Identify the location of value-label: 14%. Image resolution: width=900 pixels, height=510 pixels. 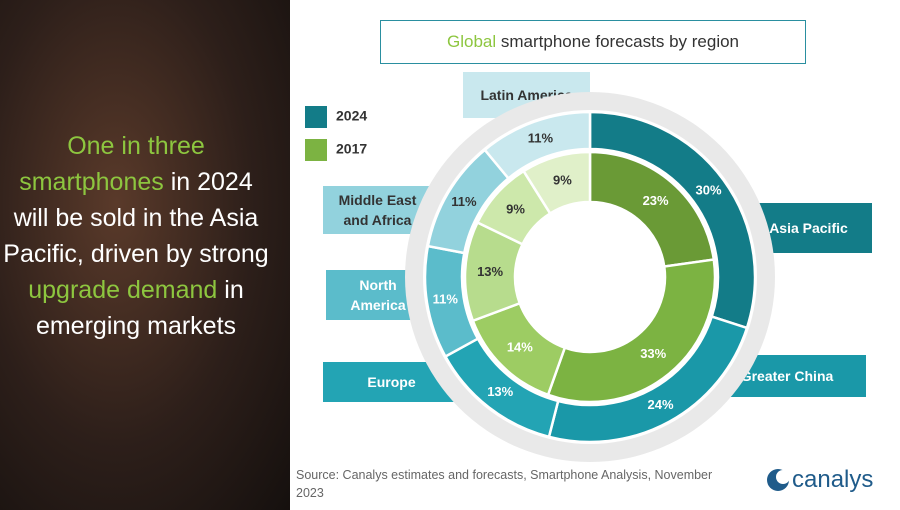
(520, 347).